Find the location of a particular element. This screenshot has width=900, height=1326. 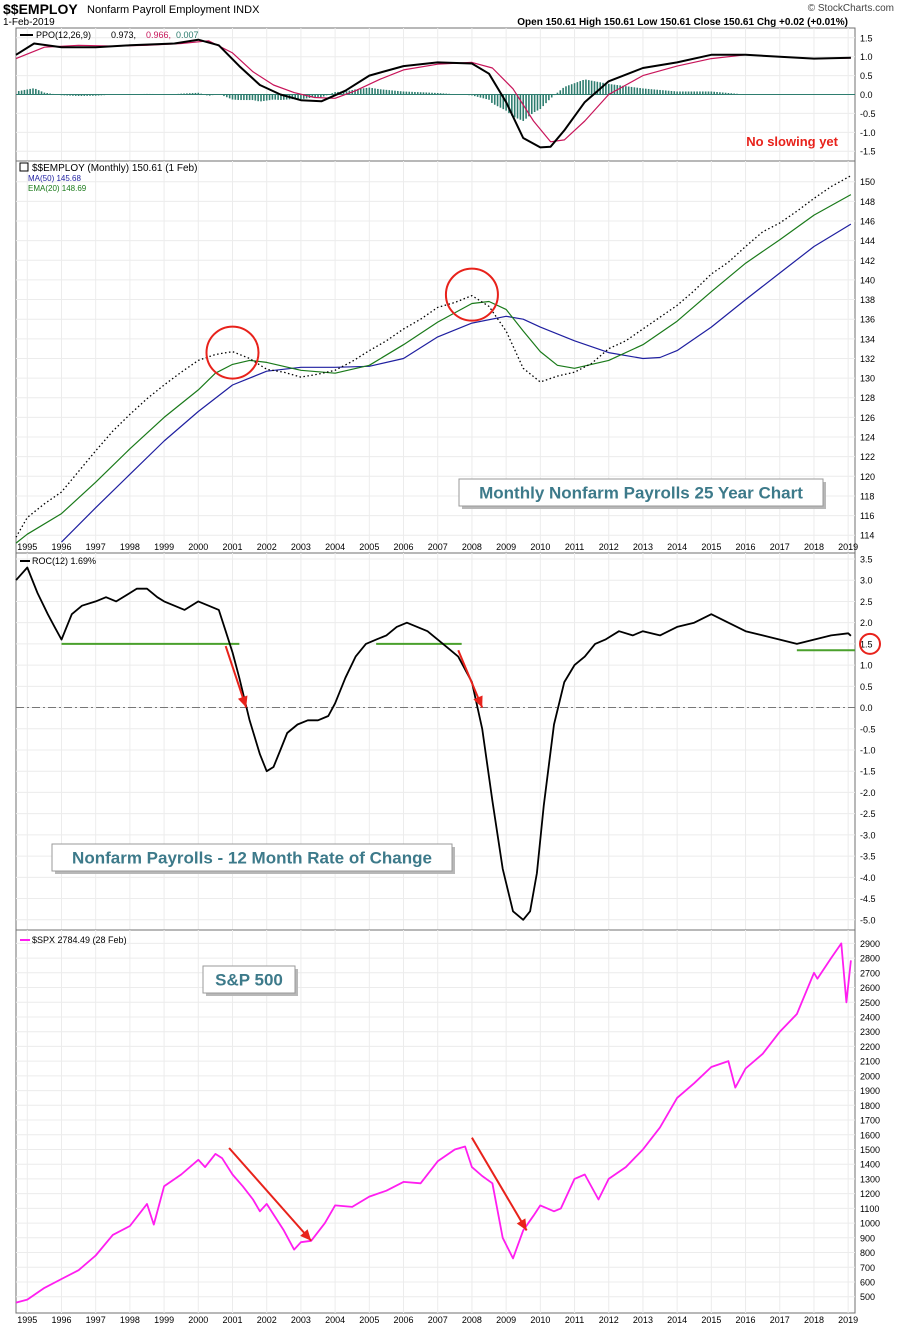

ppo-legend-value: 0.973, is located at coordinates (123, 35).